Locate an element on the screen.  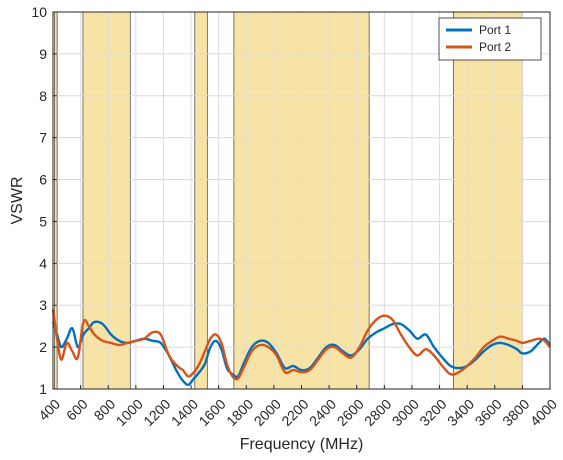
y-tick-label: 9 is located at coordinates (43, 54).